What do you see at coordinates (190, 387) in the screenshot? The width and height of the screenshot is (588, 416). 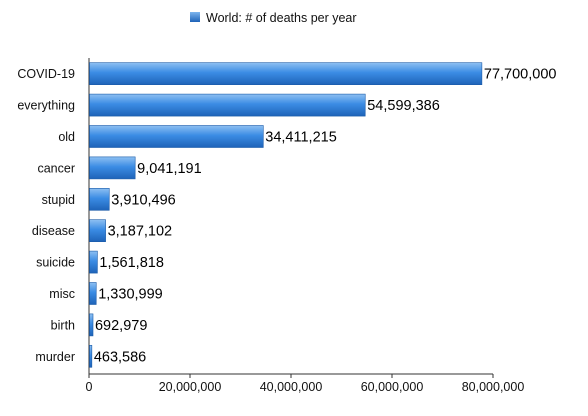 I see `x-tick-label: 20,000,000` at bounding box center [190, 387].